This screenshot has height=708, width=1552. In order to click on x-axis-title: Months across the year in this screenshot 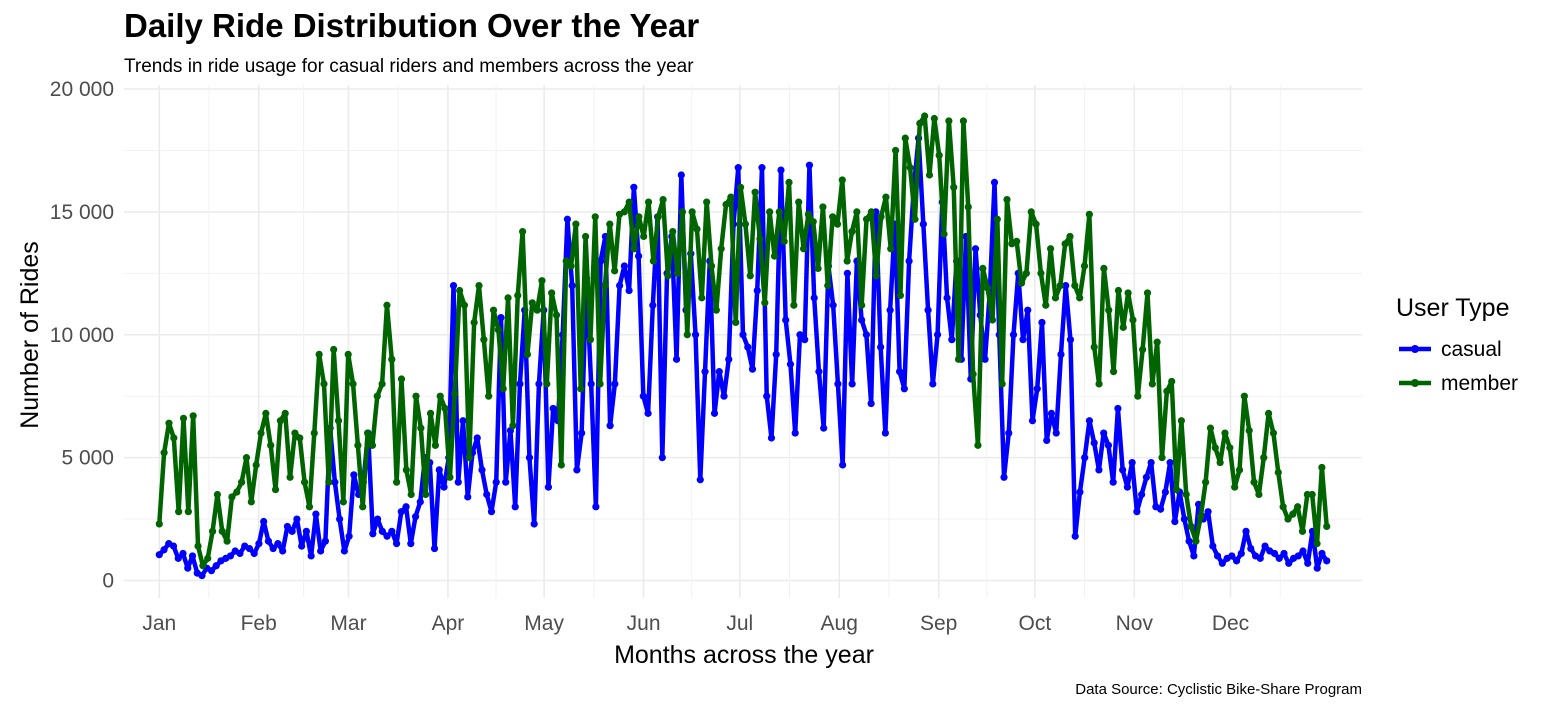, I will do `click(744, 655)`.